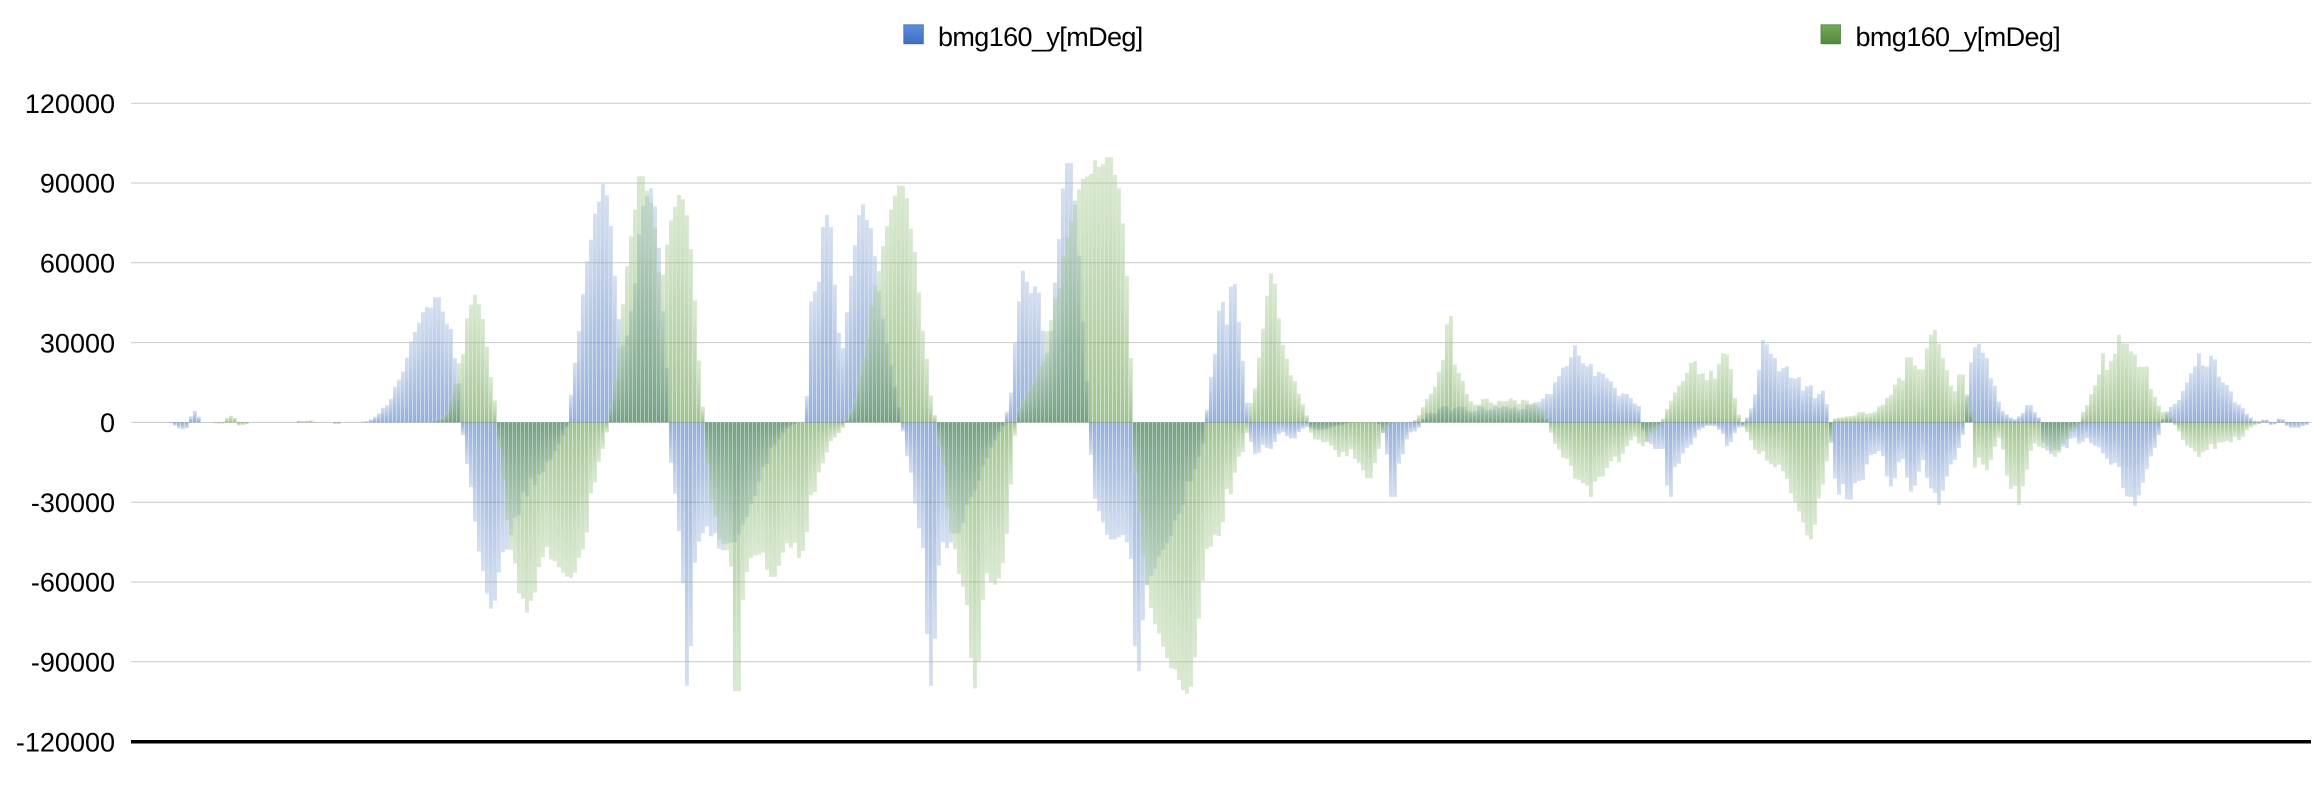  Describe the element at coordinates (77, 264) in the screenshot. I see `svg-text: 60000` at that location.